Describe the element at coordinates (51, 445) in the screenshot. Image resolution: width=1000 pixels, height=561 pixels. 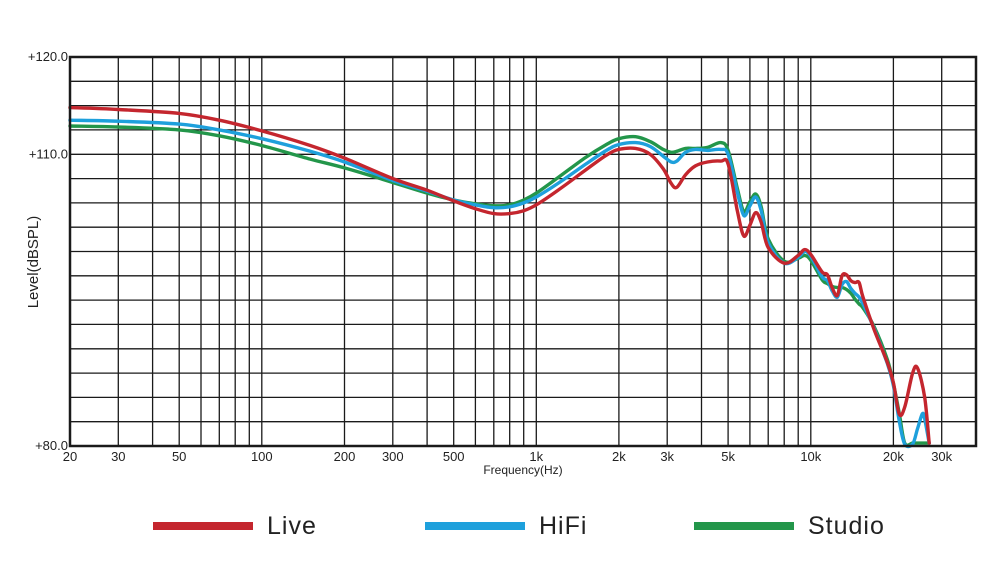
I see `y-tick-label: +80.0` at that location.